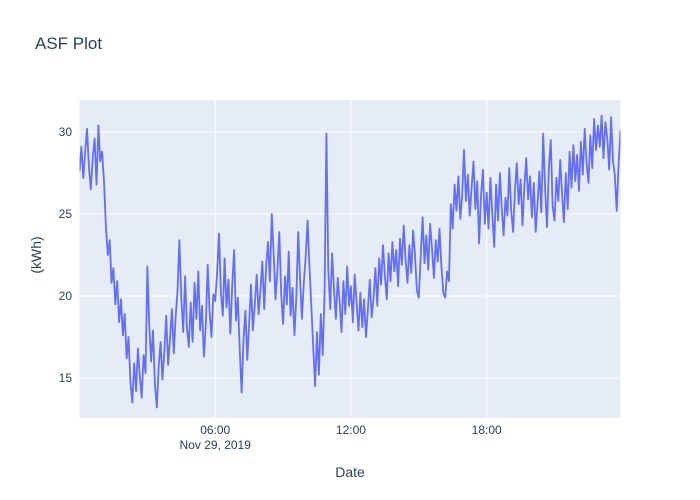 This screenshot has width=700, height=500. What do you see at coordinates (215, 445) in the screenshot?
I see `x-tick-sublabel: Nov 29, 2019` at bounding box center [215, 445].